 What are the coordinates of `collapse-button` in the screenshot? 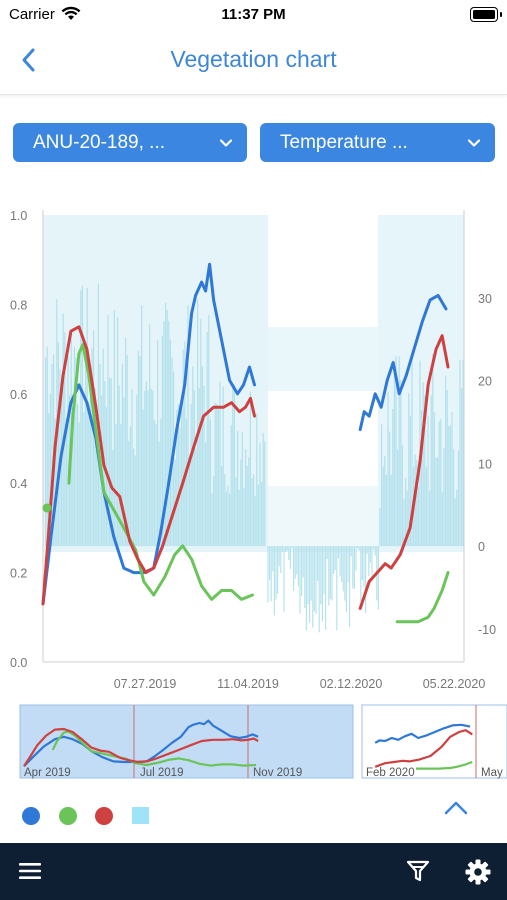 It's located at (456, 808).